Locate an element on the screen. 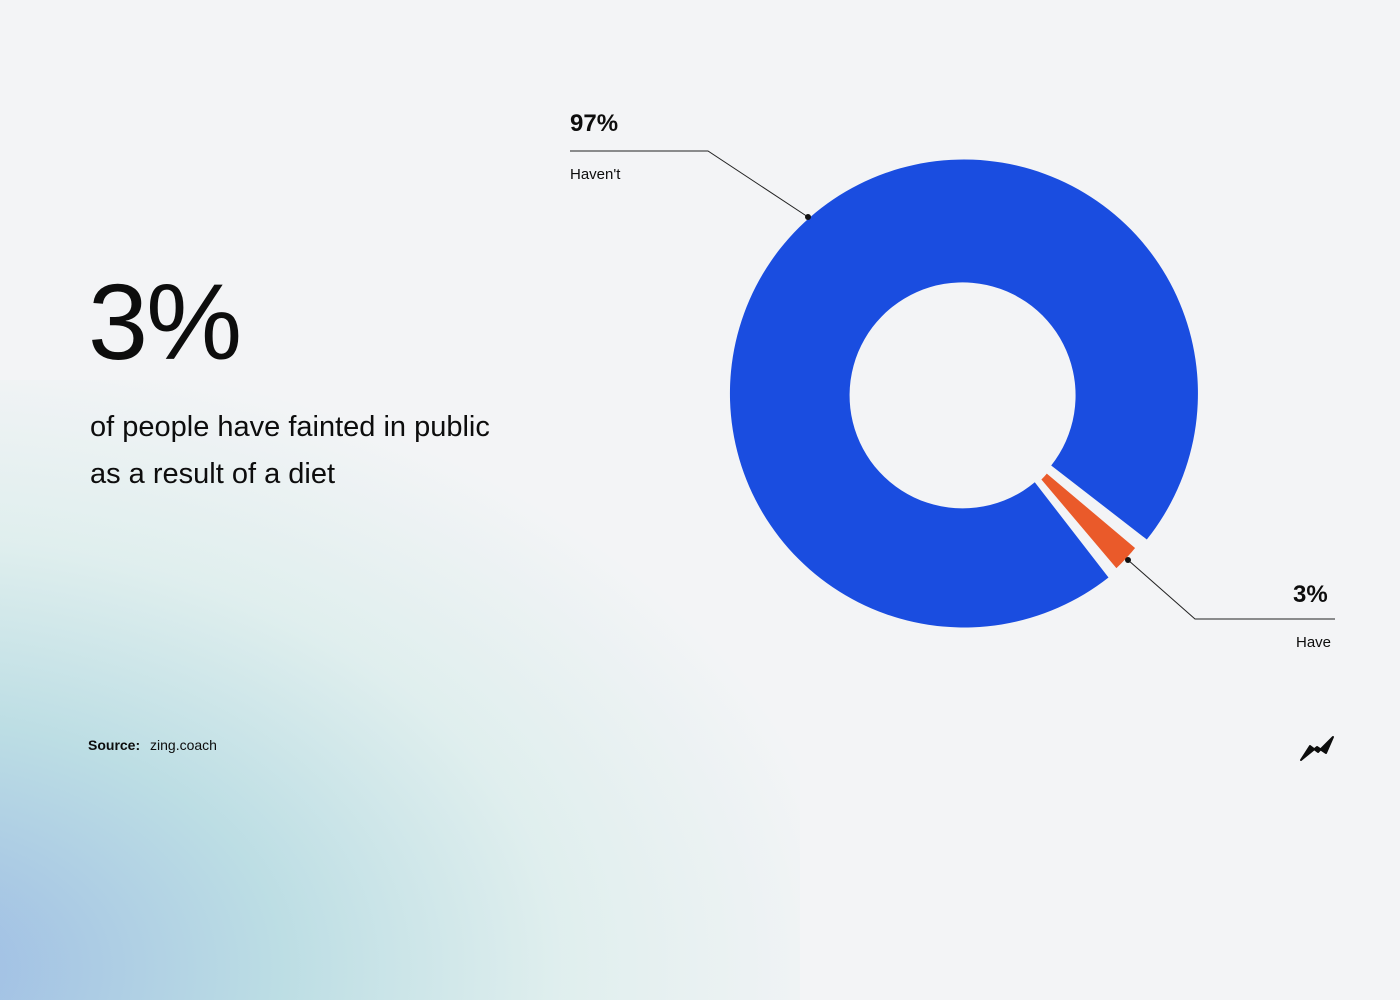 This screenshot has width=1400, height=1000. slice-have is located at coordinates (1088, 521).